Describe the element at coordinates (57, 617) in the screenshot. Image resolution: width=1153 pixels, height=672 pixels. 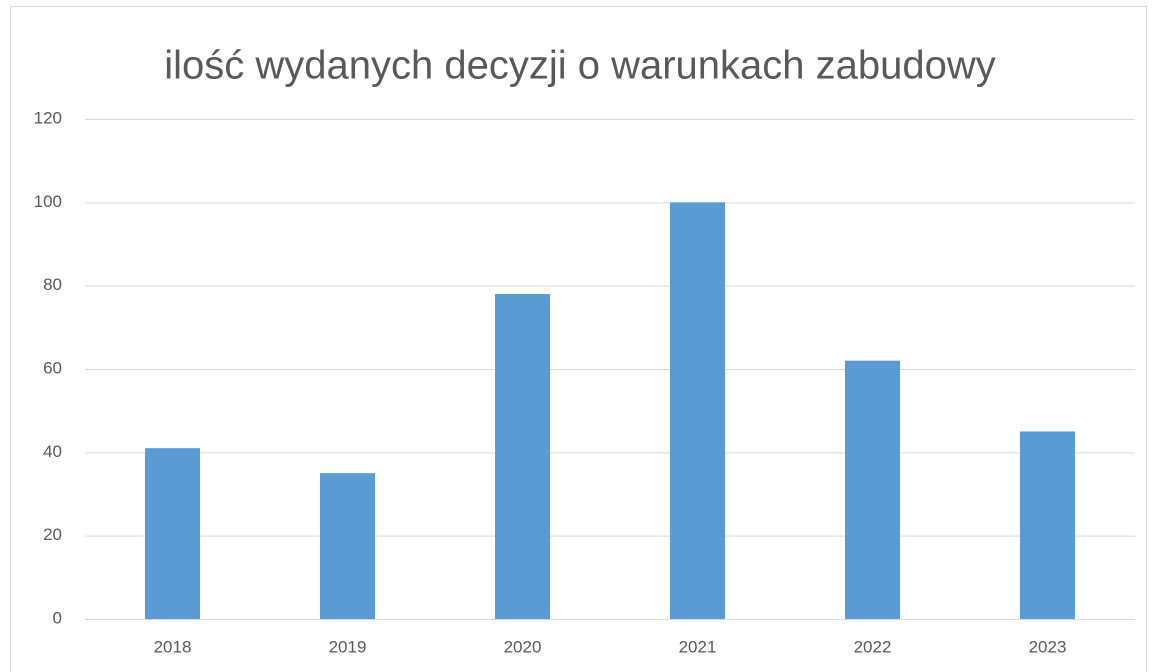
I see `y-tick-label: 0` at that location.